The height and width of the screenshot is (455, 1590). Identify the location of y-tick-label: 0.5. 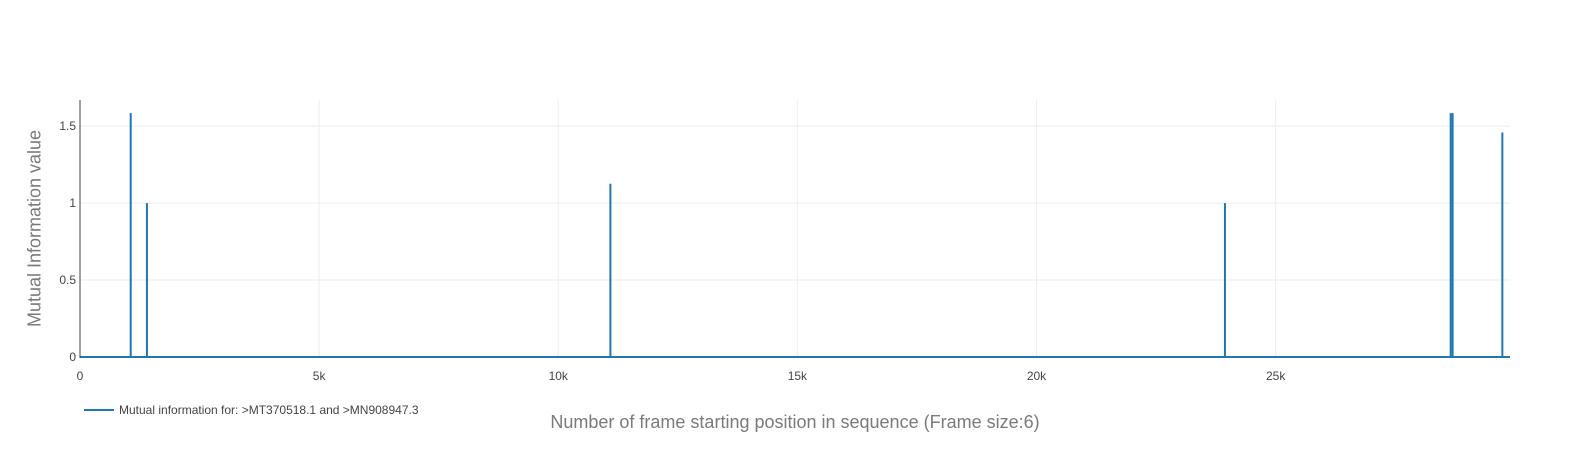
(67, 280).